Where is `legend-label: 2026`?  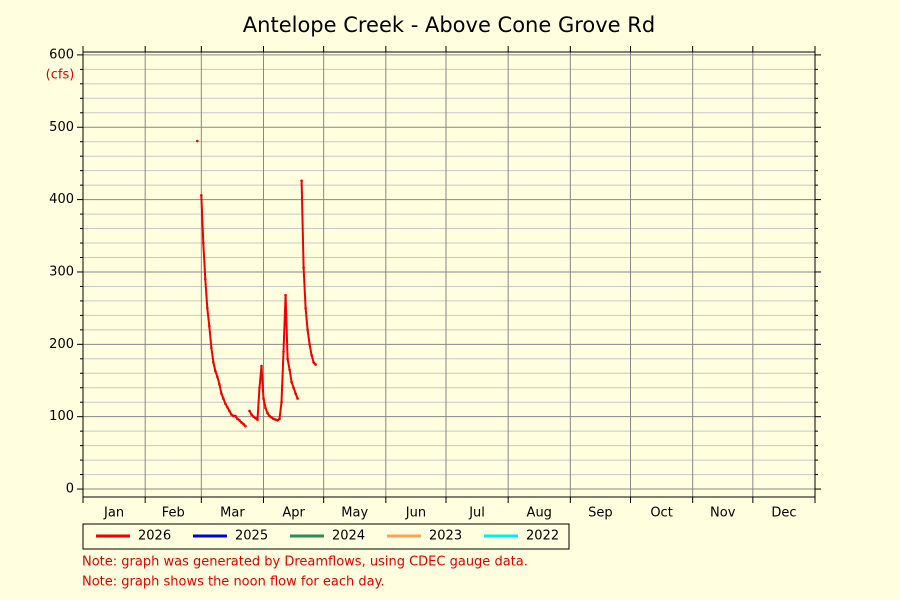 legend-label: 2026 is located at coordinates (154, 536).